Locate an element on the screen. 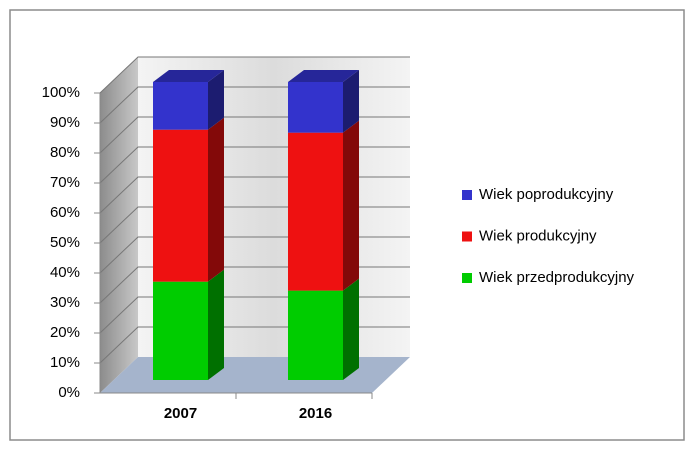  y-tick-label: 30% is located at coordinates (65, 302).